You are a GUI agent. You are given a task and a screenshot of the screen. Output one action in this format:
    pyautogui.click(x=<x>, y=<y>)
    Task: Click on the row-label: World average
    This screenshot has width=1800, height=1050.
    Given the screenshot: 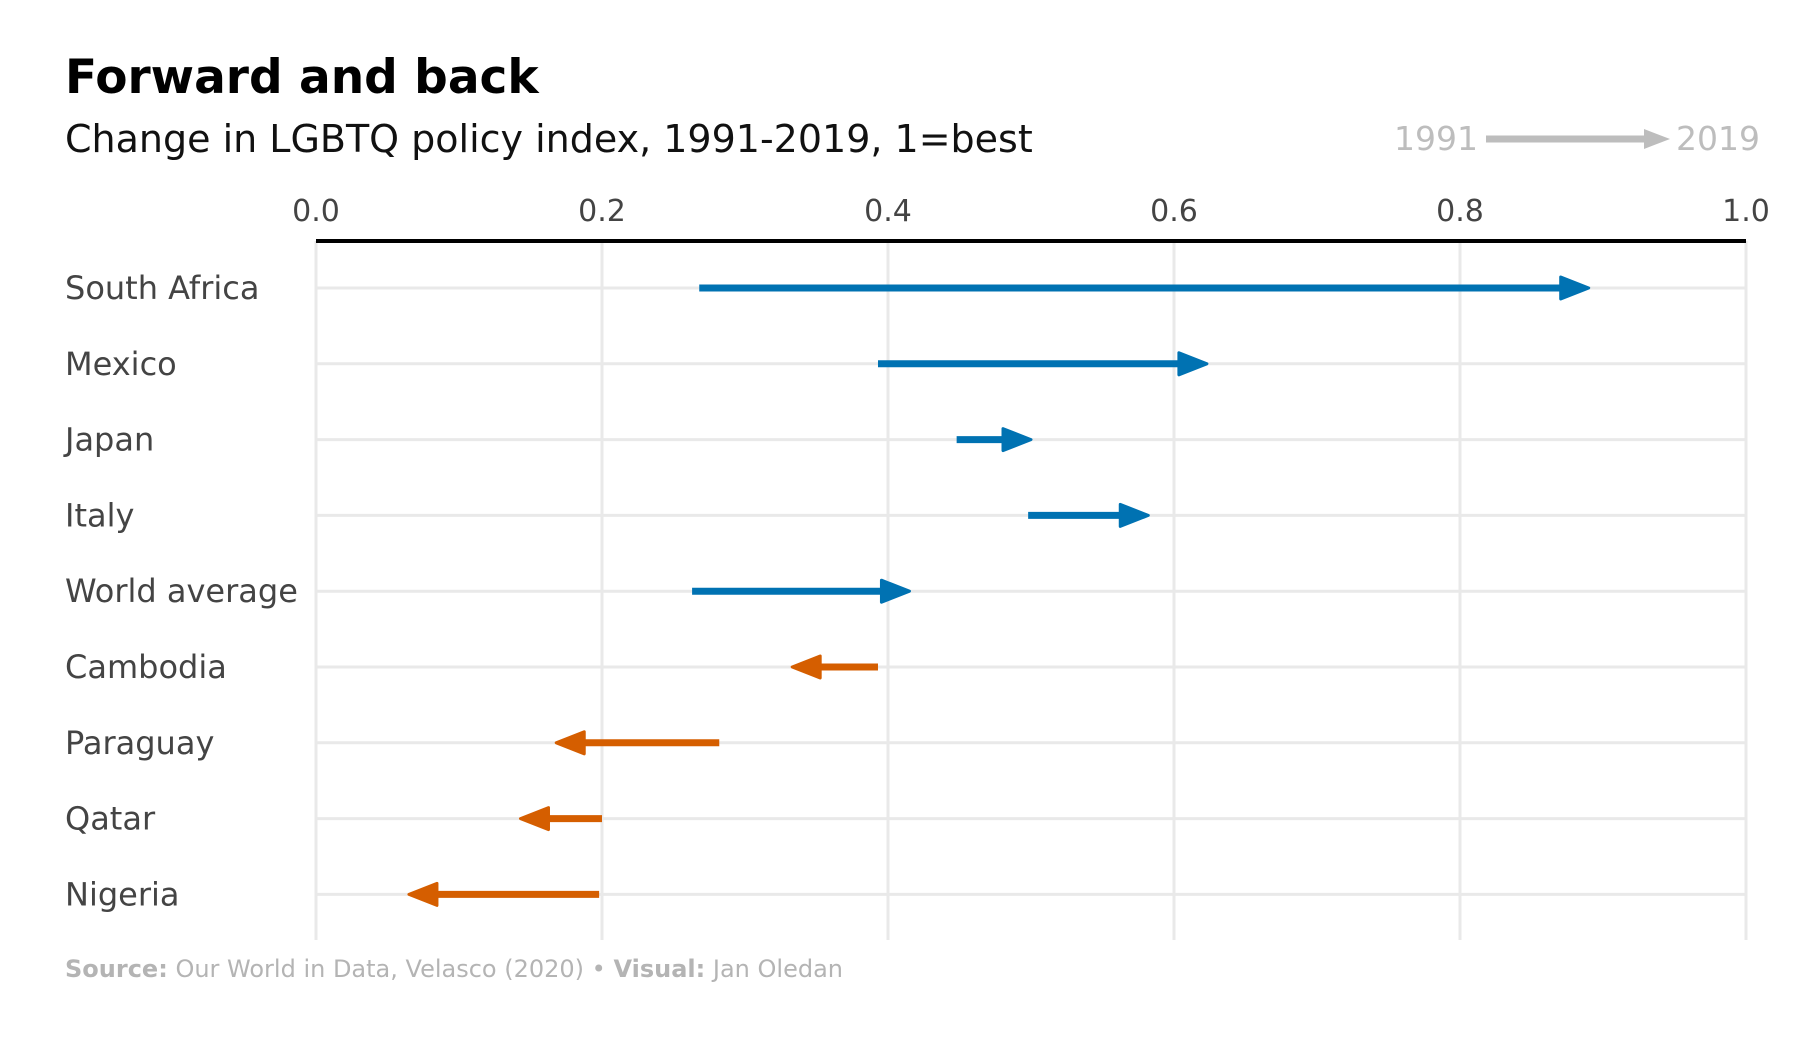 What is the action you would take?
    pyautogui.click(x=181, y=591)
    